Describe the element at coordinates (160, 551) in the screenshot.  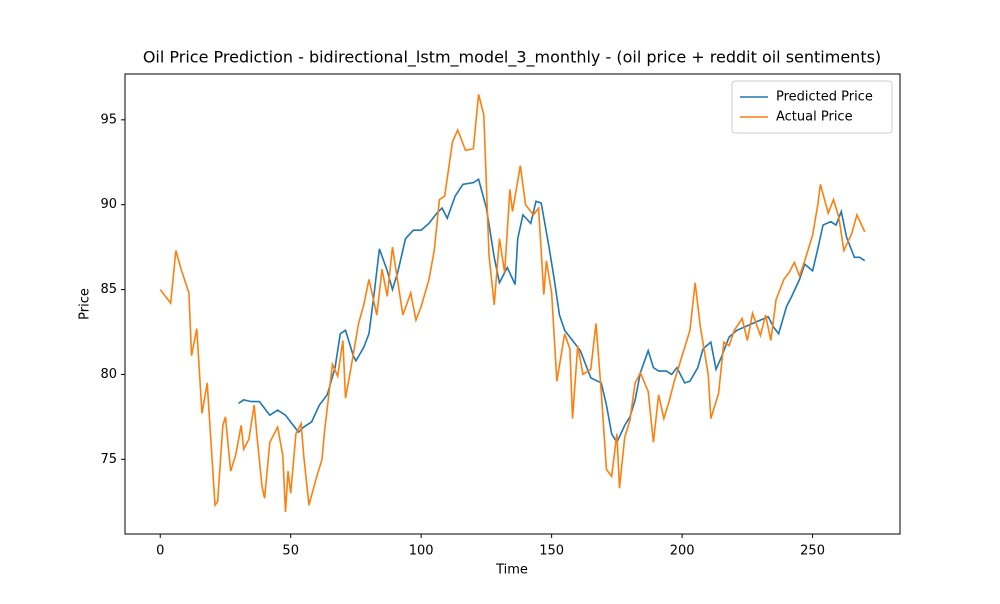
I see `x-tick-label: 0` at that location.